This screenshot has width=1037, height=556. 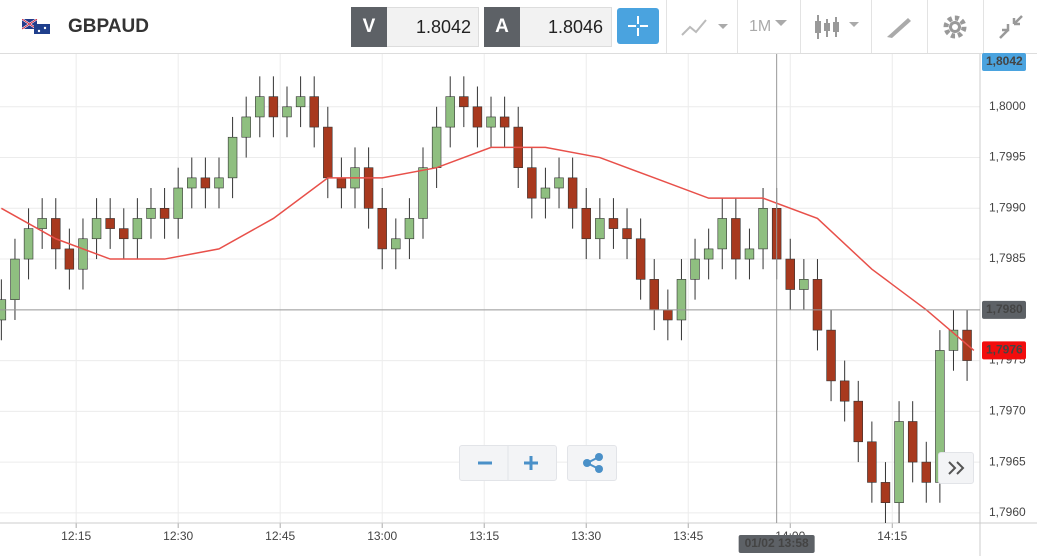 I want to click on crosshair-button, so click(x=638, y=26).